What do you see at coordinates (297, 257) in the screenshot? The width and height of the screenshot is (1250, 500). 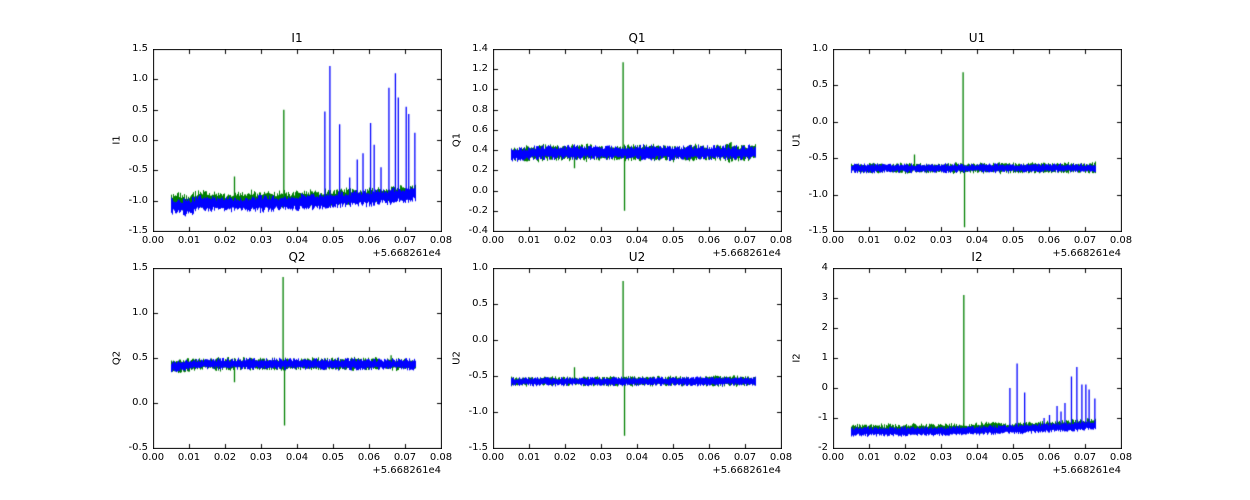 I see `plot-title: Q2` at bounding box center [297, 257].